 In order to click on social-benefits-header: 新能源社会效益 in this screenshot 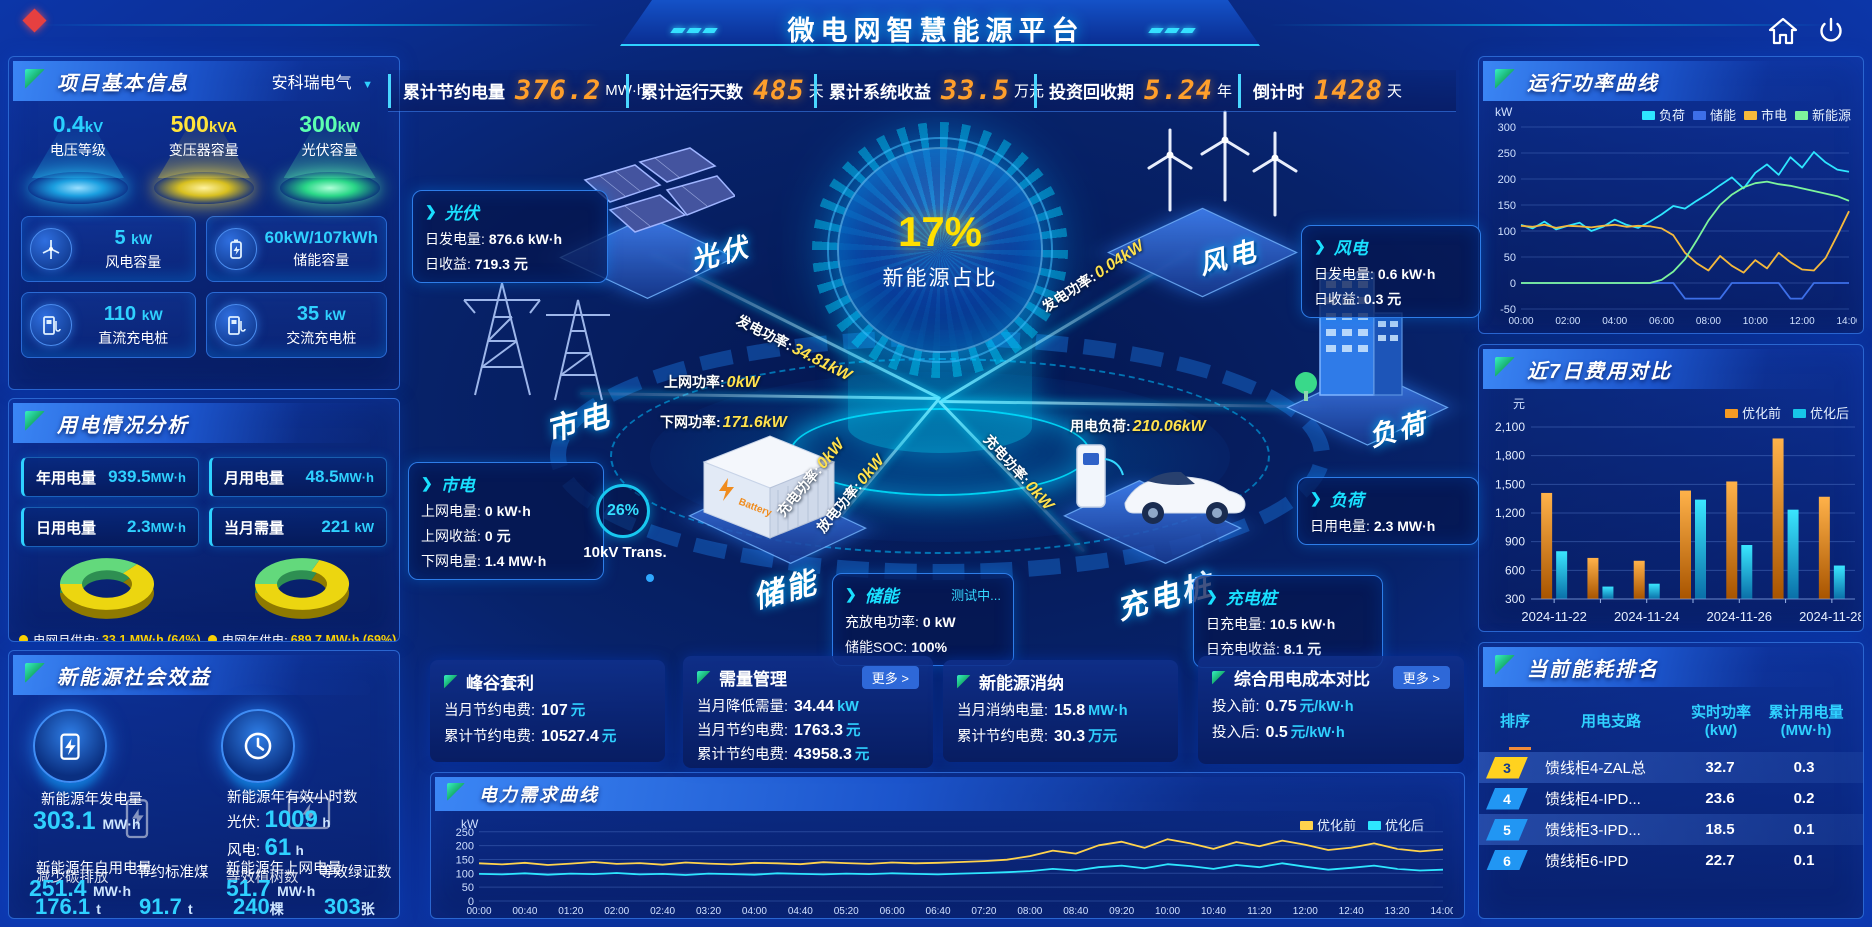, I will do `click(204, 675)`.